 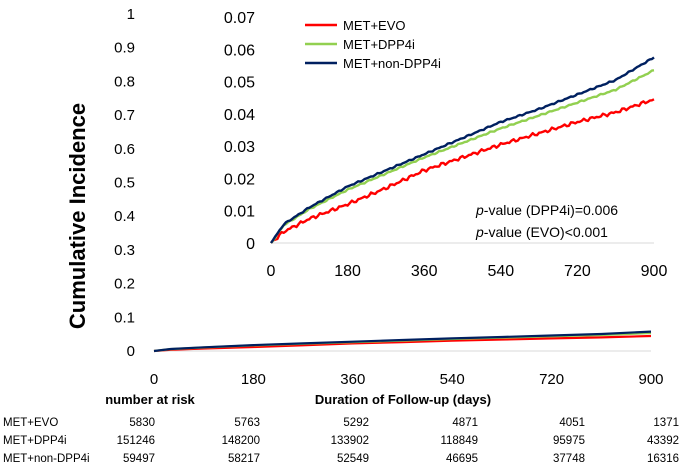 I want to click on inset-x-tick-label: 360, so click(x=424, y=271).